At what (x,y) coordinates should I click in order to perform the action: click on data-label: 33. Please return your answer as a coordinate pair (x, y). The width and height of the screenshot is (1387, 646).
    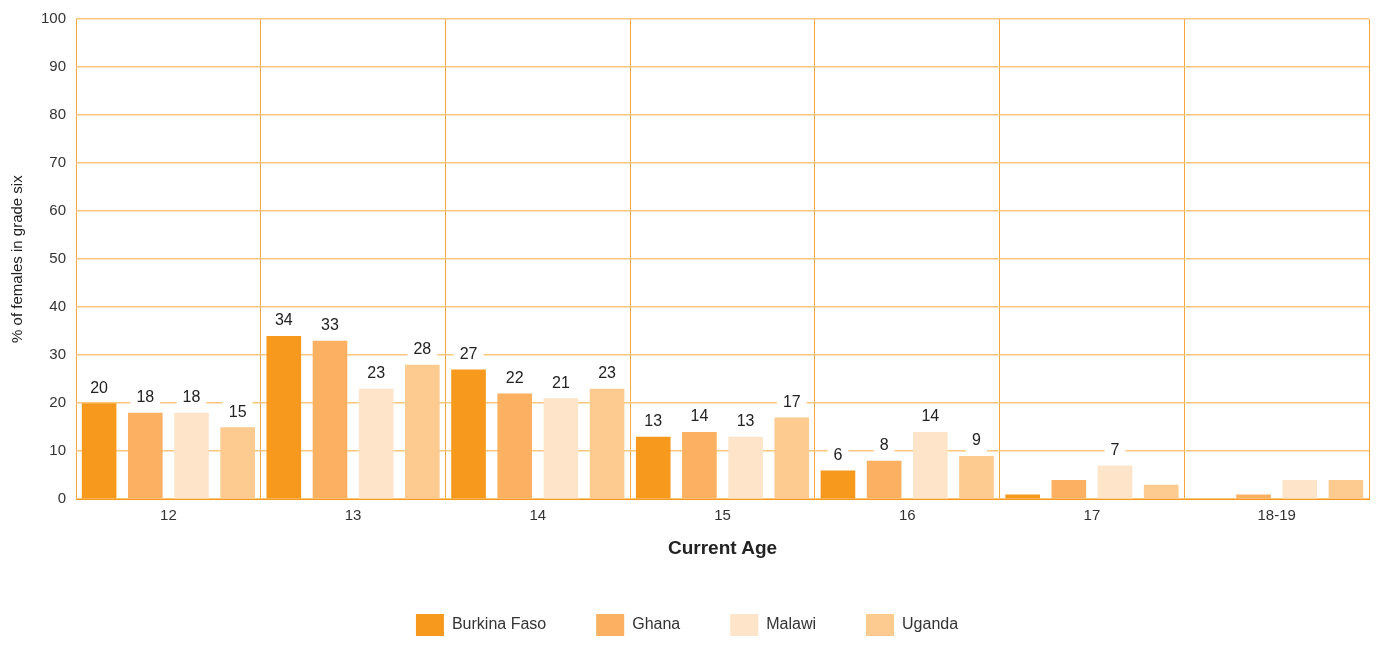
    Looking at the image, I should click on (330, 325).